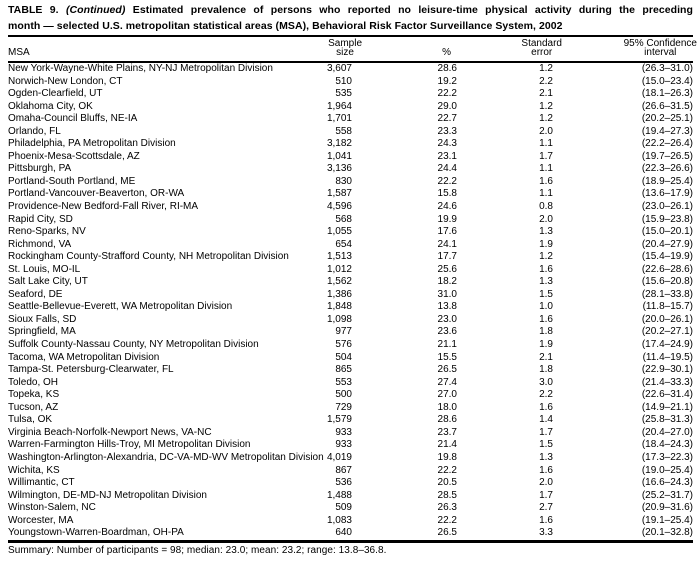 This screenshot has height=561, width=698. I want to click on table-row: Rapid City, SD 568 19.9 2.0 (15.9–23.8), so click(350, 220).